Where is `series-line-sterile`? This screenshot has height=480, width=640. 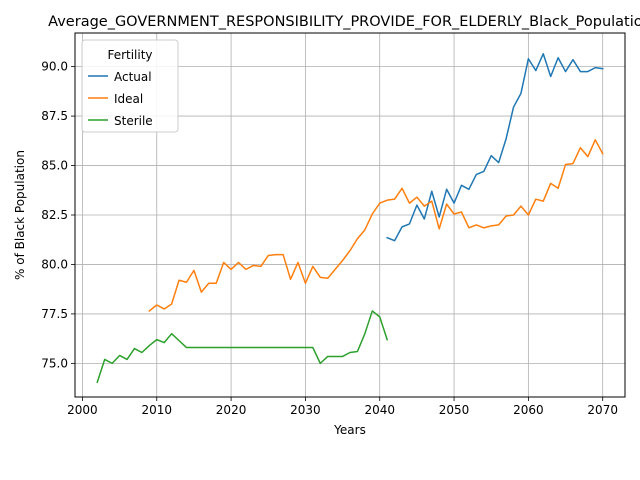
series-line-sterile is located at coordinates (242, 347).